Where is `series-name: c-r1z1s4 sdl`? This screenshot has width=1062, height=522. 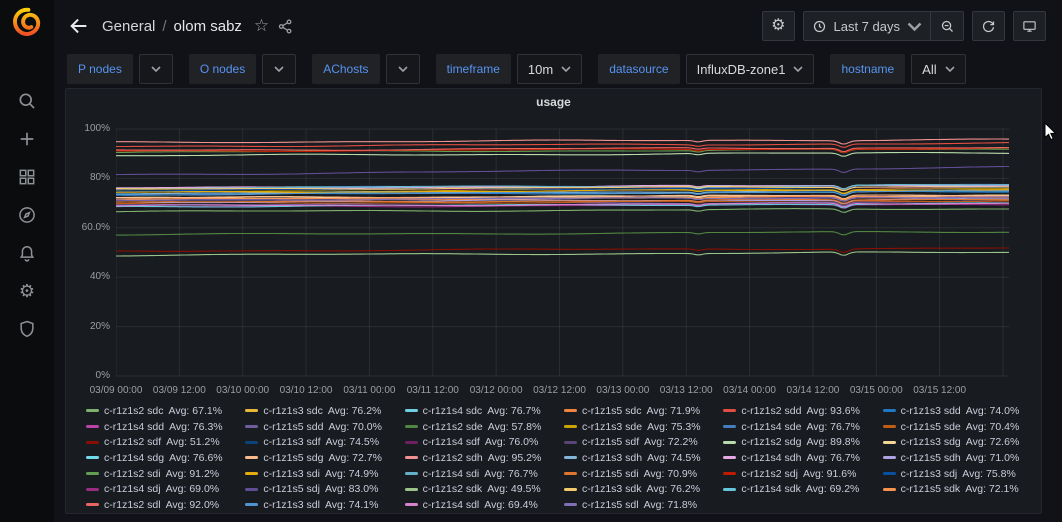
series-name: c-r1z1s4 sdl is located at coordinates (451, 504).